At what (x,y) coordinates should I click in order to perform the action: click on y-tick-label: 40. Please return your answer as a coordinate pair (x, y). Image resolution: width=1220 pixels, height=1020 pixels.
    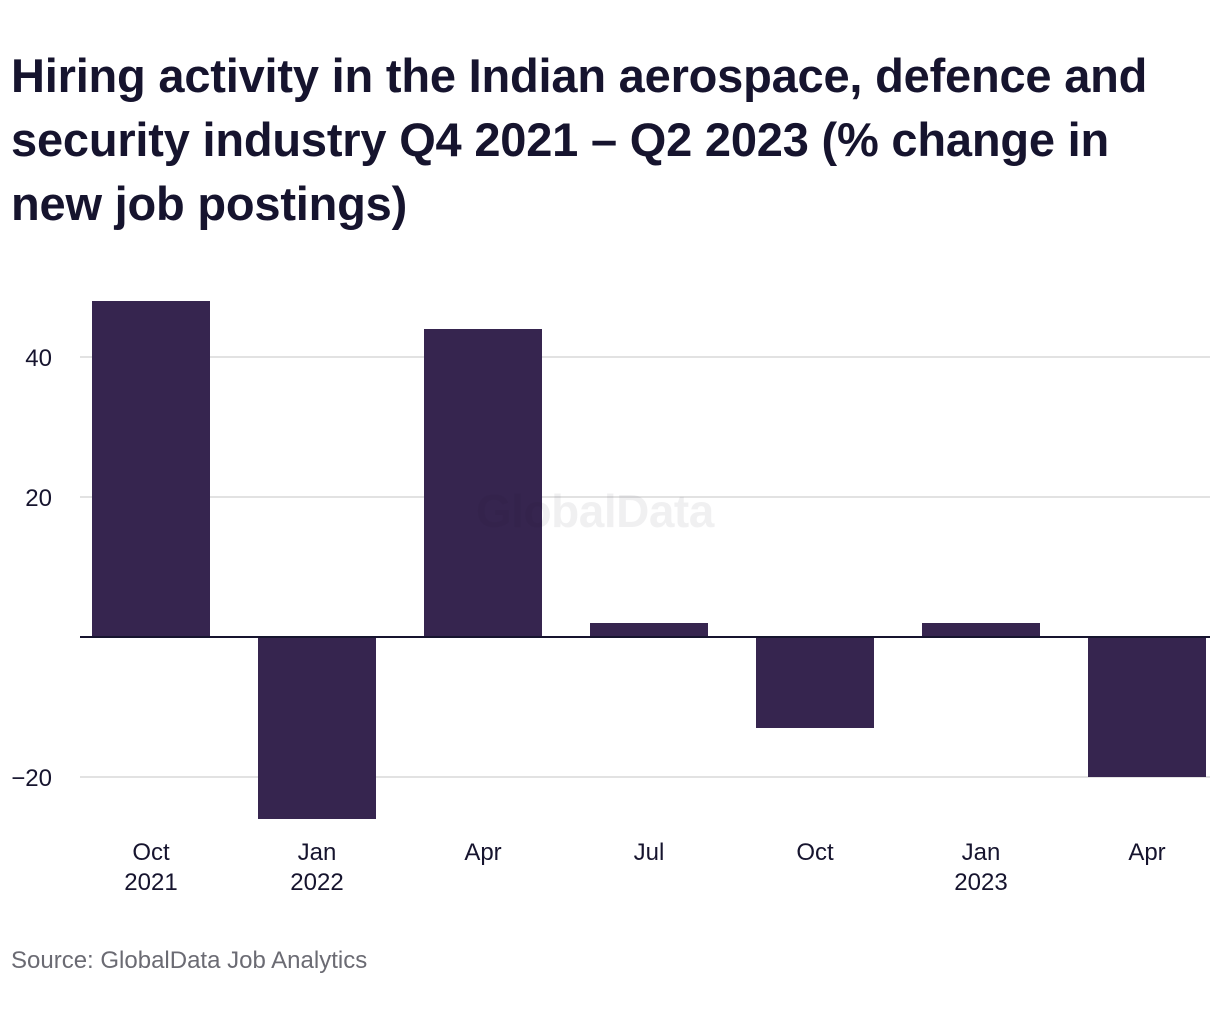
    Looking at the image, I should click on (38, 358).